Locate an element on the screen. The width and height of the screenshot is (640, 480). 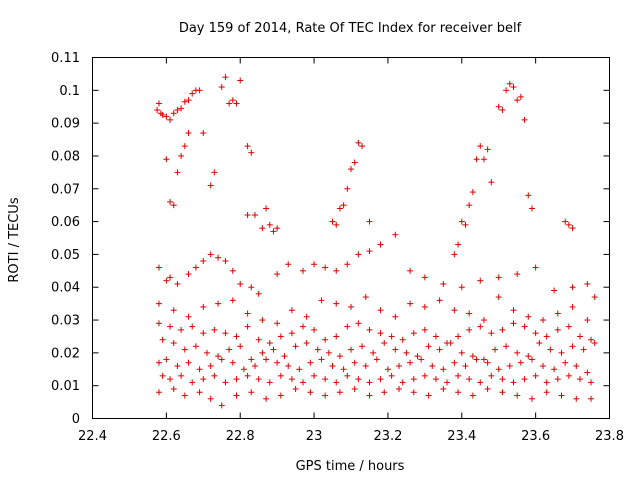
y-tick-label: 0 is located at coordinates (76, 419).